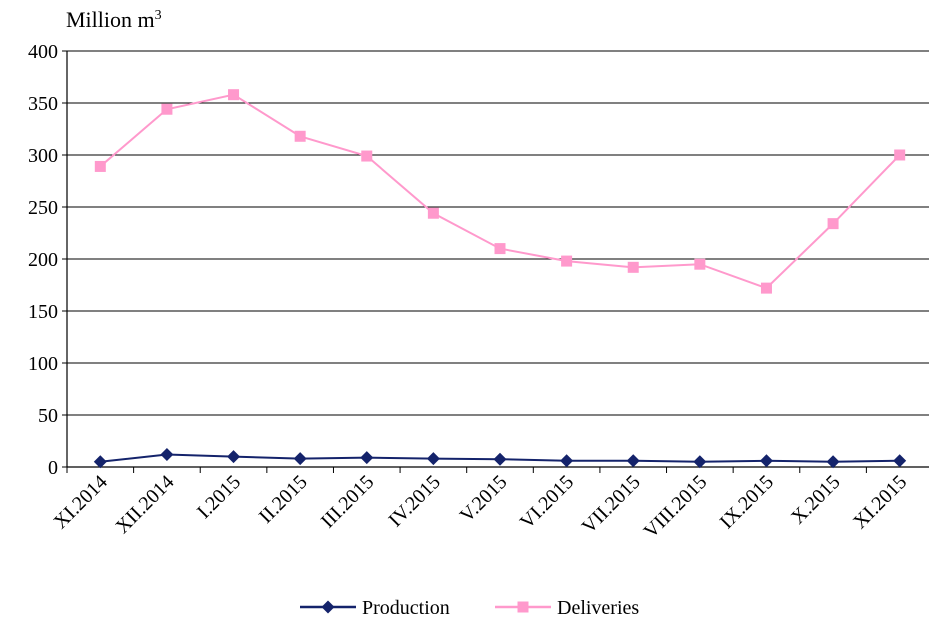 The image size is (929, 624). I want to click on production-series, so click(500, 458).